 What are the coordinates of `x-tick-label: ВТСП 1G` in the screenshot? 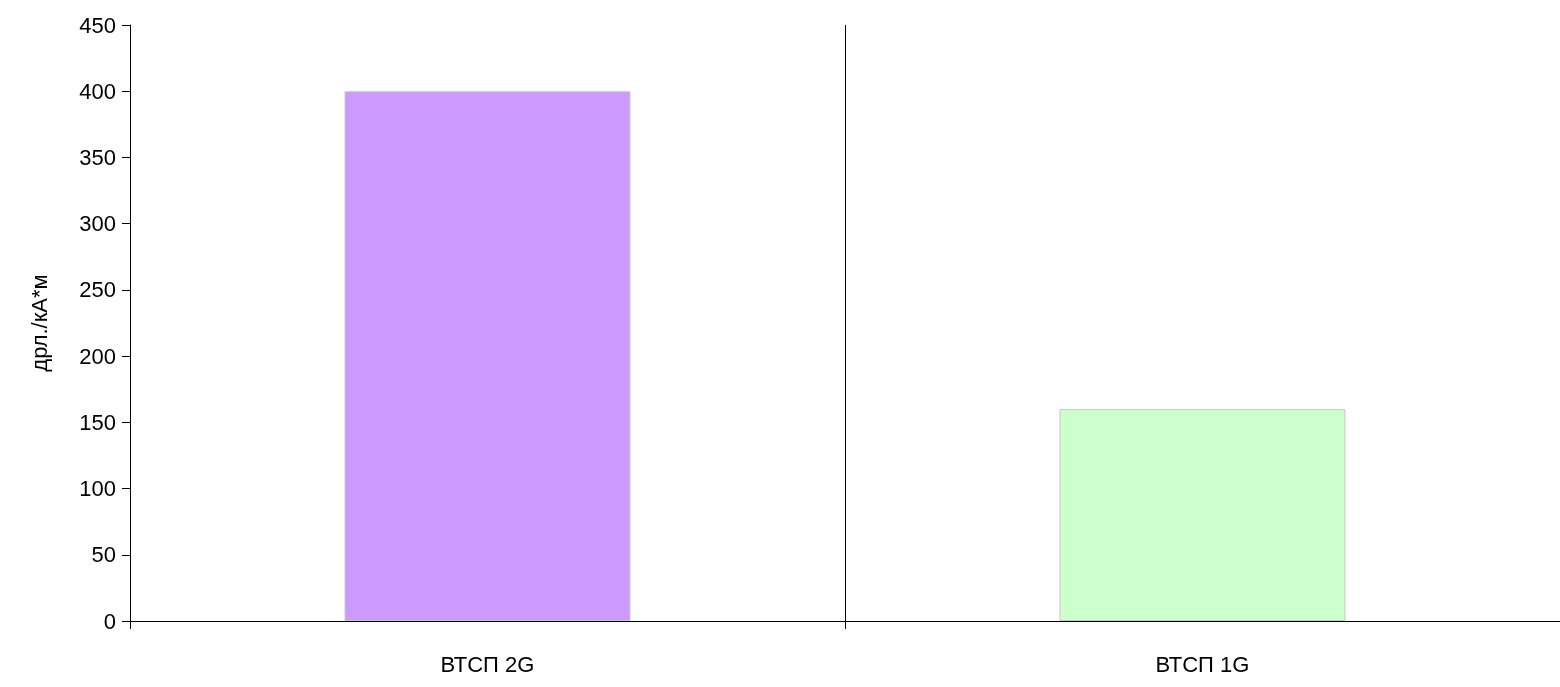 It's located at (1202, 664).